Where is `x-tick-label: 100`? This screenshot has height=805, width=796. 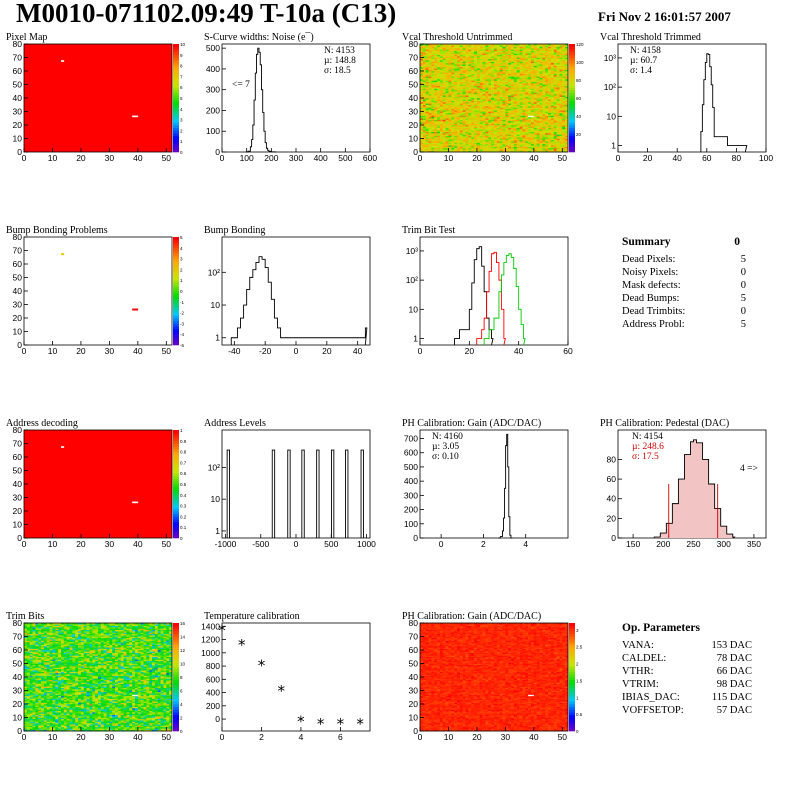
x-tick-label: 100 is located at coordinates (766, 158).